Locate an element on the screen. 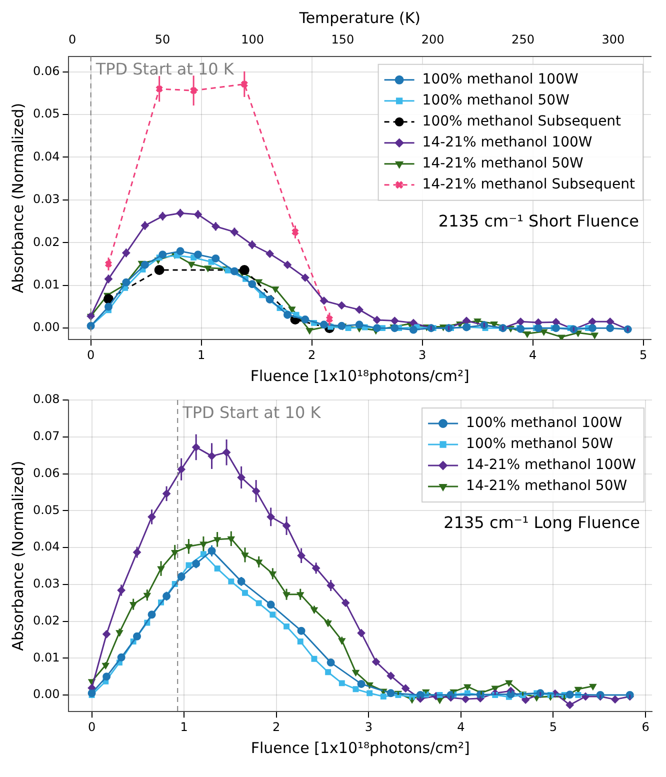 This screenshot has height=777, width=666. legend-label: 100% methanol Subsequent is located at coordinates (522, 122).